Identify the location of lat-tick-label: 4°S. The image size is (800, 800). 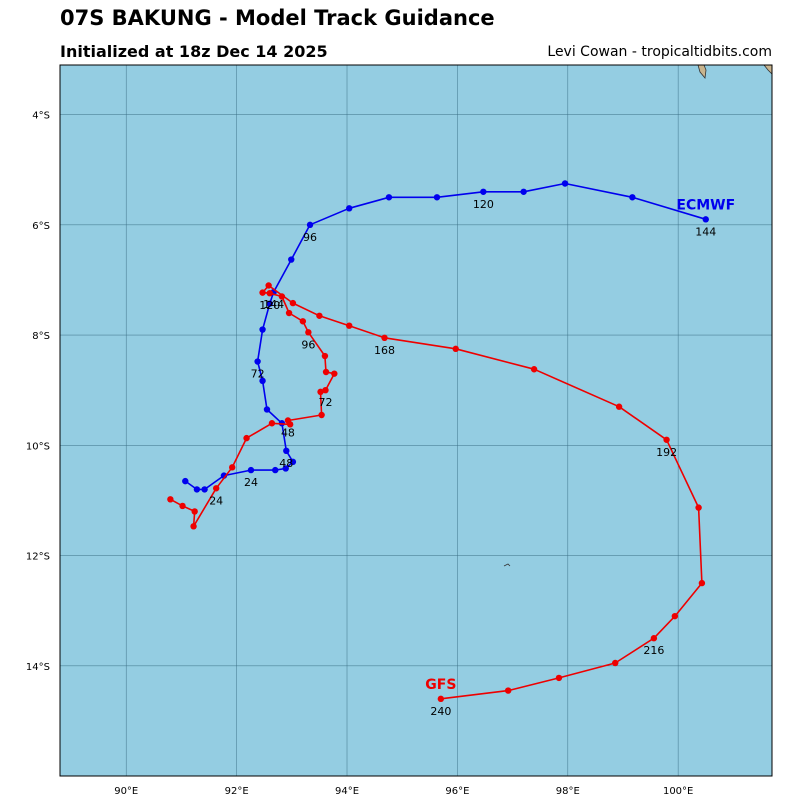
(41, 116).